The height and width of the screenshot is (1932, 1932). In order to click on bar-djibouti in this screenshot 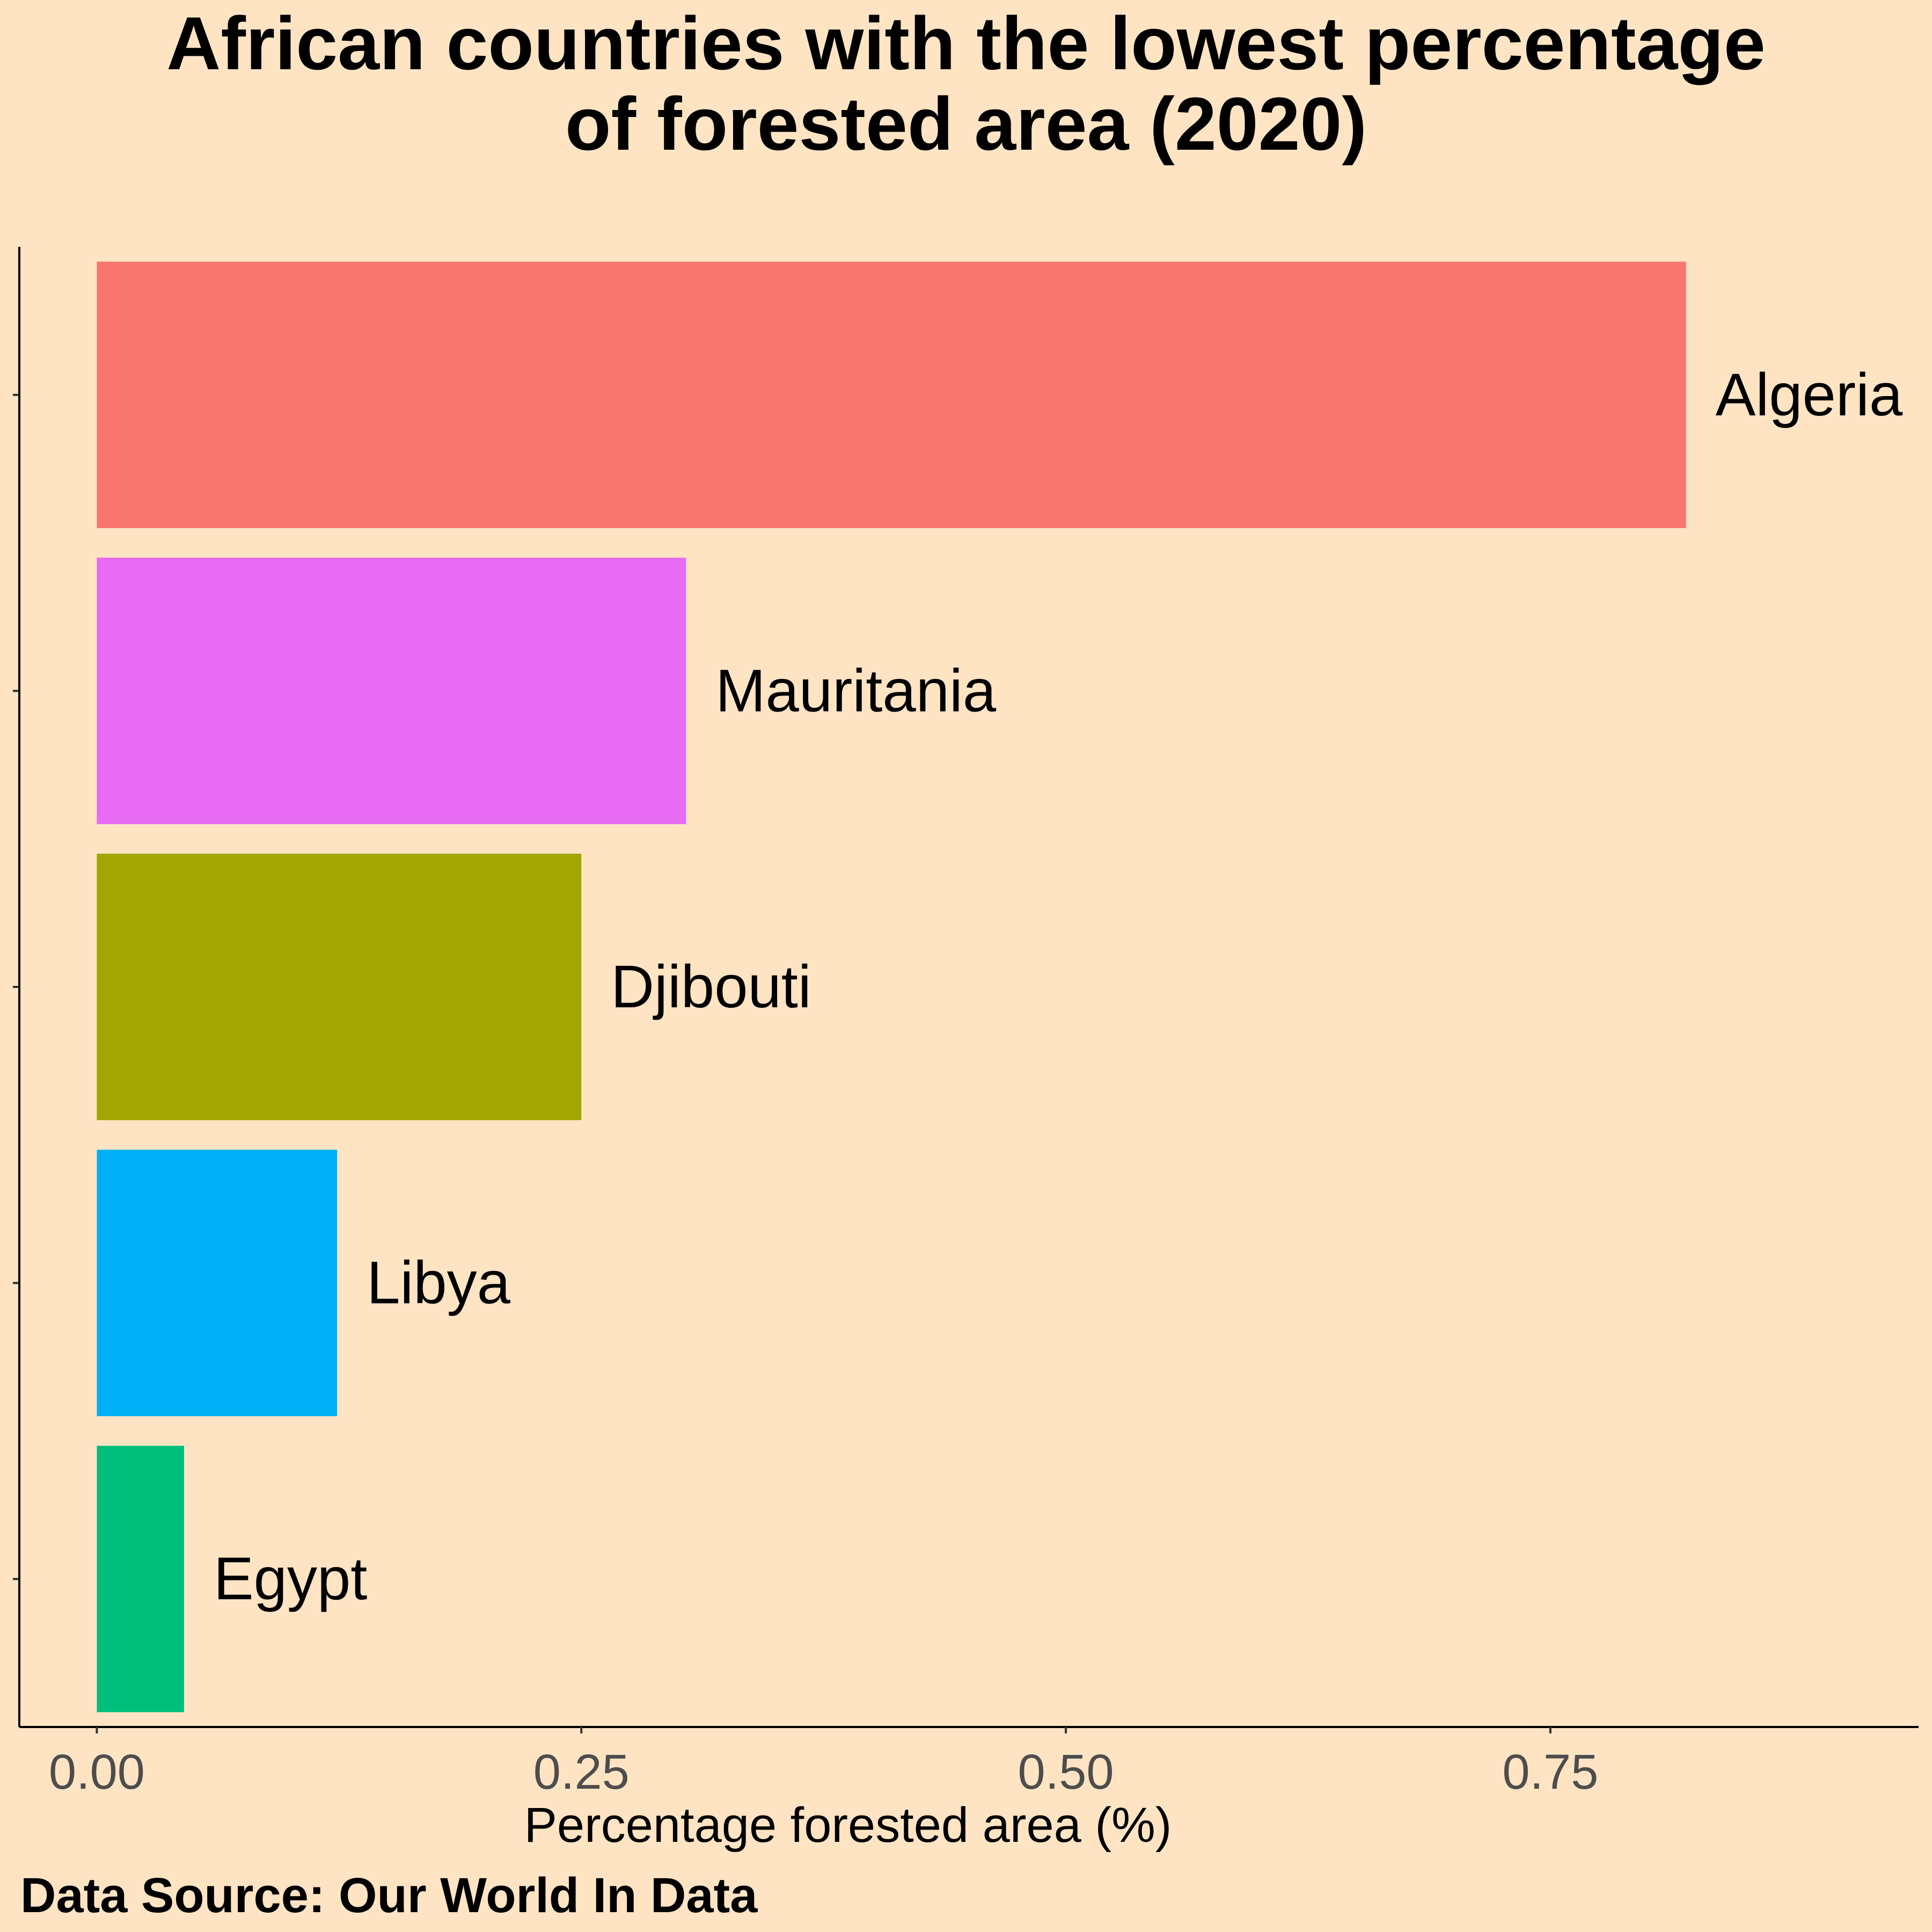, I will do `click(339, 987)`.